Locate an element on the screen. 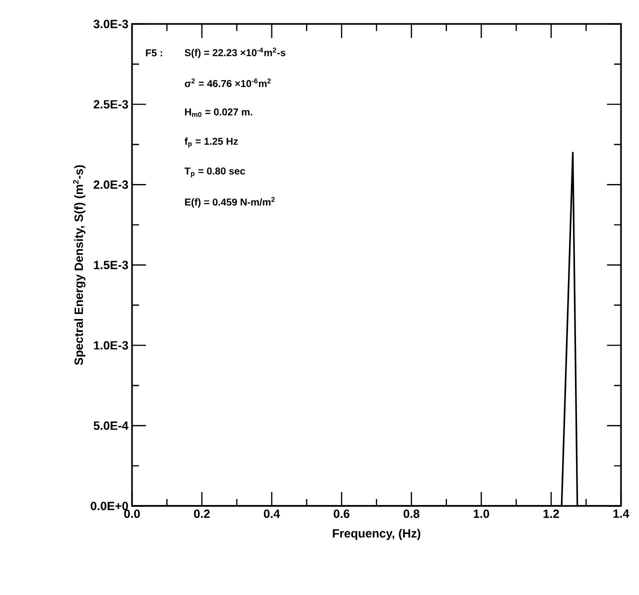 This screenshot has width=639, height=595. x-tick-label: 1.2 is located at coordinates (551, 514).